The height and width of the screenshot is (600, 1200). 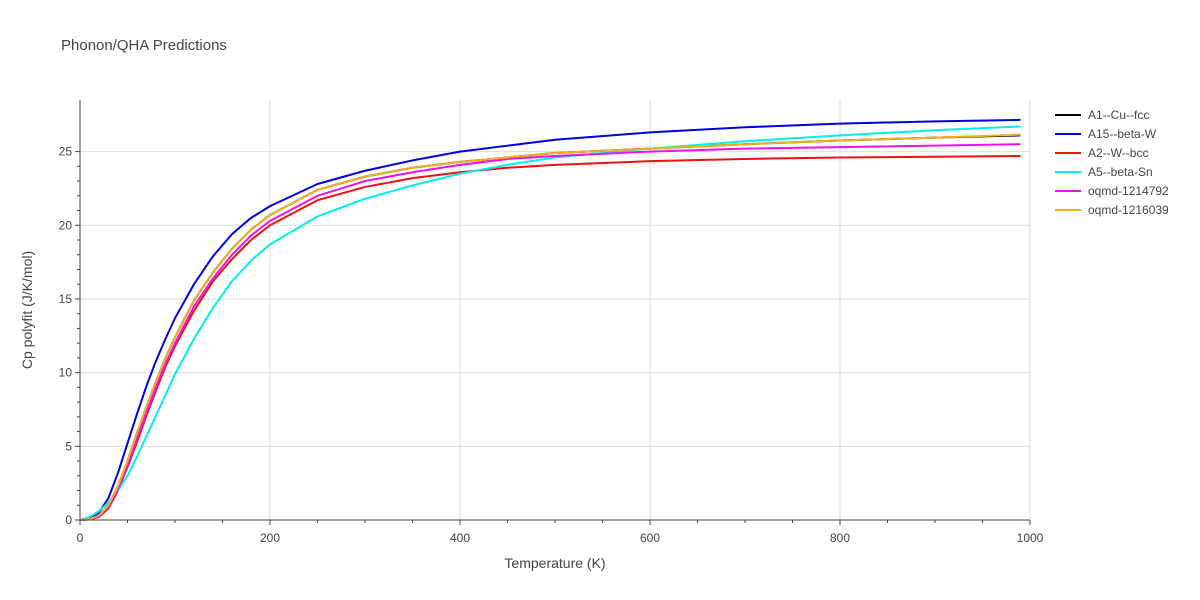 I want to click on legend-entry: A2--W--bcc, so click(x=1118, y=153).